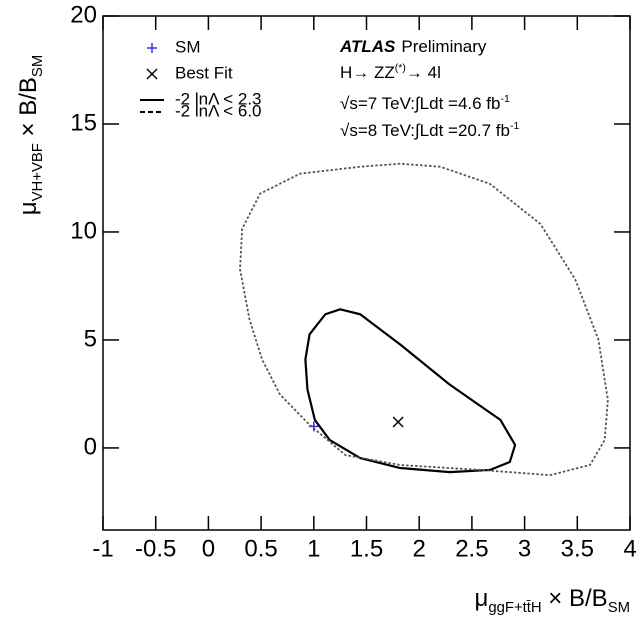  What do you see at coordinates (425, 130) in the screenshot?
I see `label-text: √s=8 TeV:∫Ldt =20.7 fb` at bounding box center [425, 130].